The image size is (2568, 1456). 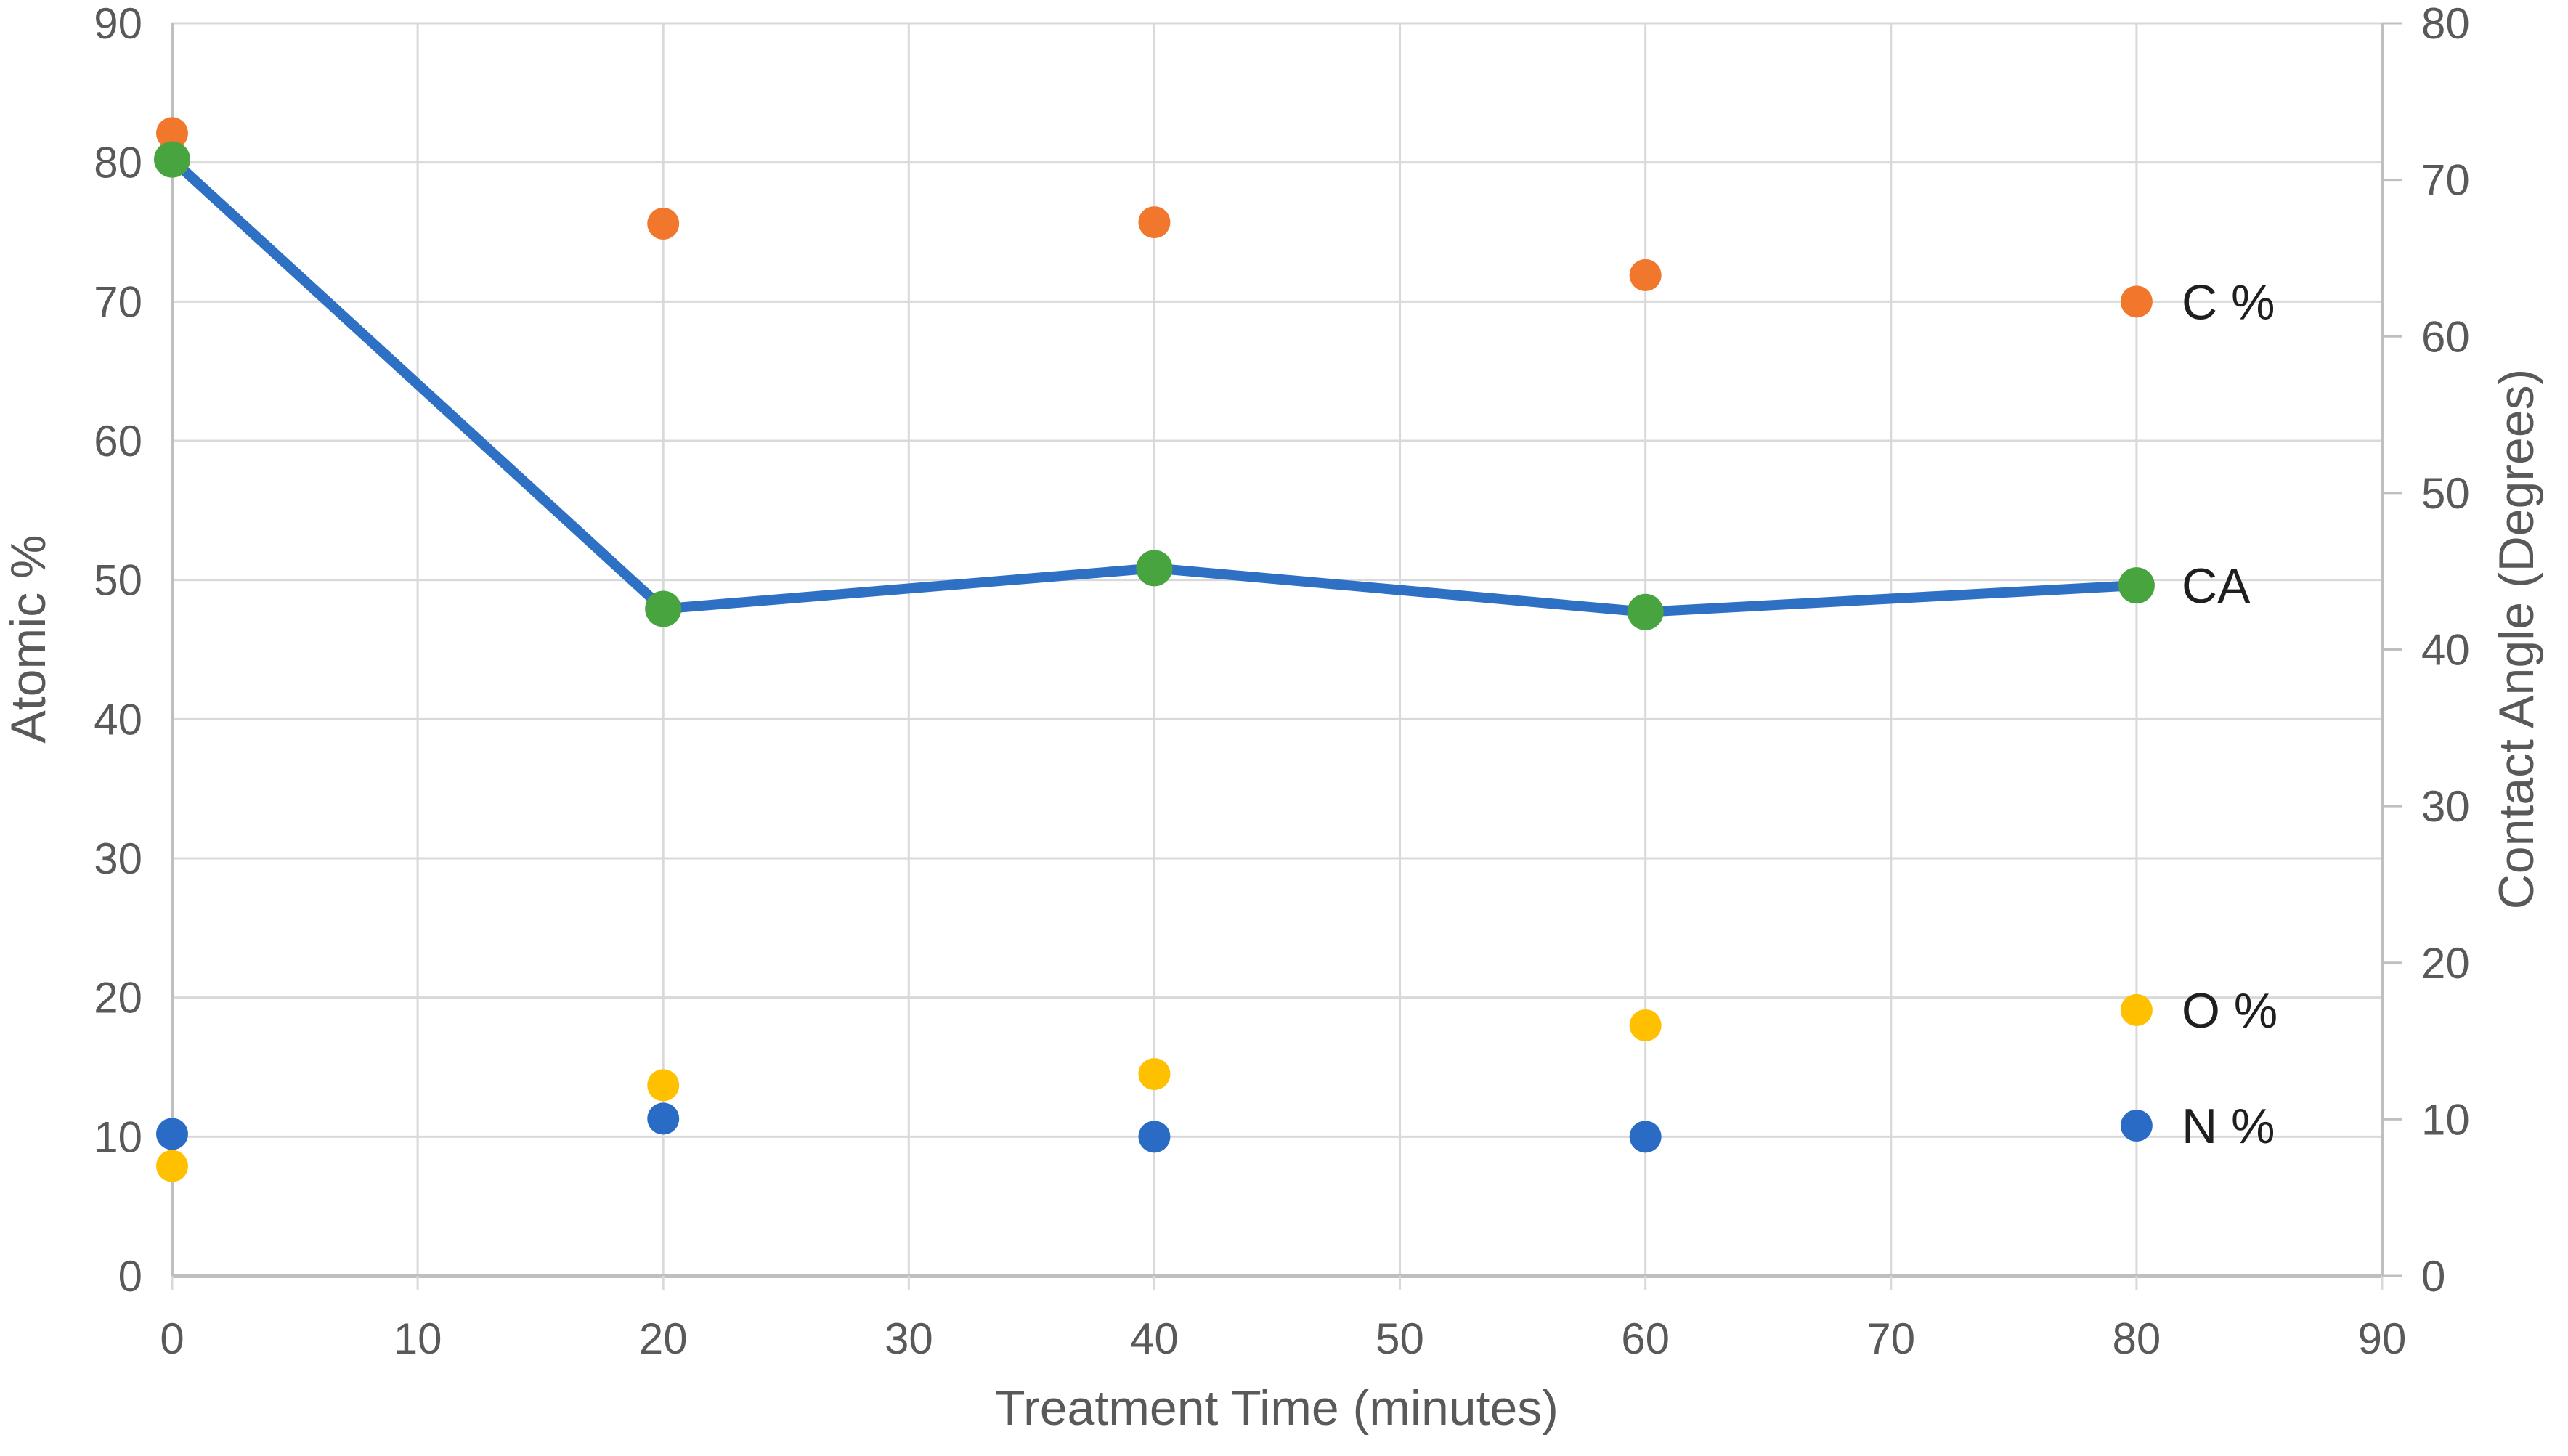 What do you see at coordinates (118, 24) in the screenshot?
I see `left-axis-tick-label: 90` at bounding box center [118, 24].